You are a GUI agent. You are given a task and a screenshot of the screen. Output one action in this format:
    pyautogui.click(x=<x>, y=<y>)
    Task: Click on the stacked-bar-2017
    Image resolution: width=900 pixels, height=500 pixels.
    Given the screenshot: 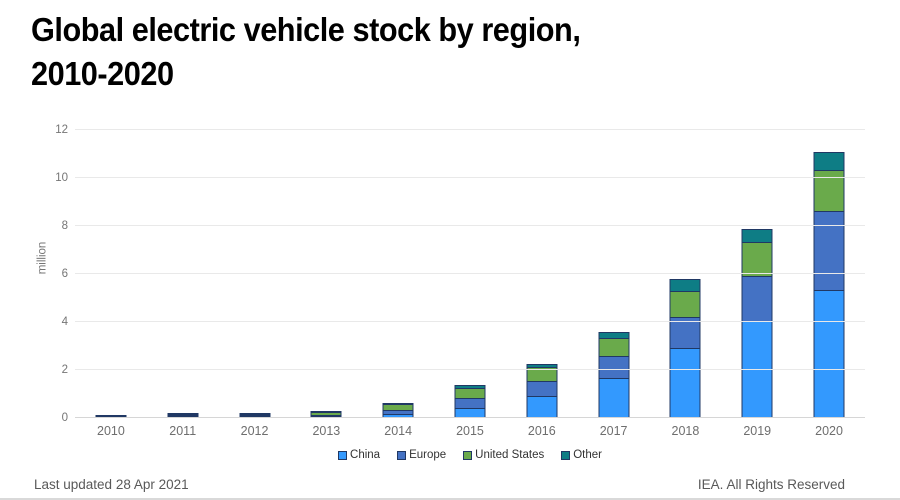 What is the action you would take?
    pyautogui.click(x=614, y=375)
    